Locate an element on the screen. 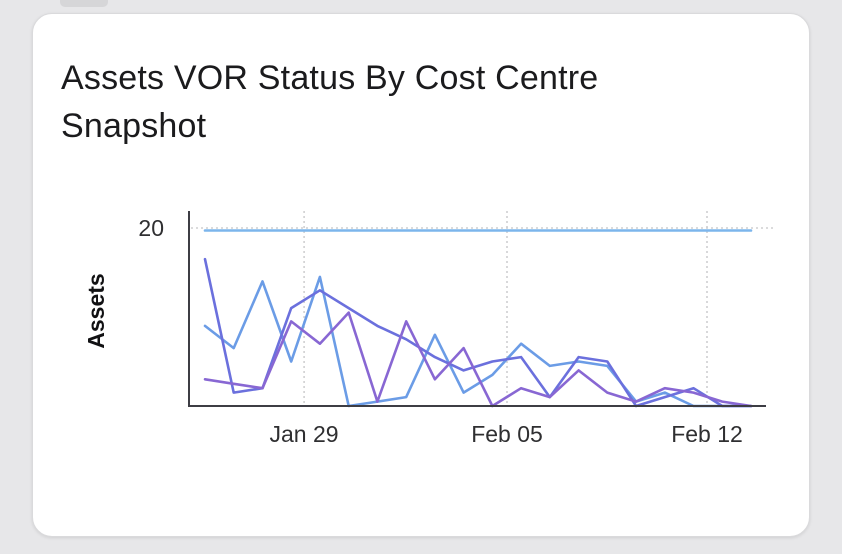  x-axis-tick-label-jan29: Jan 29 is located at coordinates (304, 434).